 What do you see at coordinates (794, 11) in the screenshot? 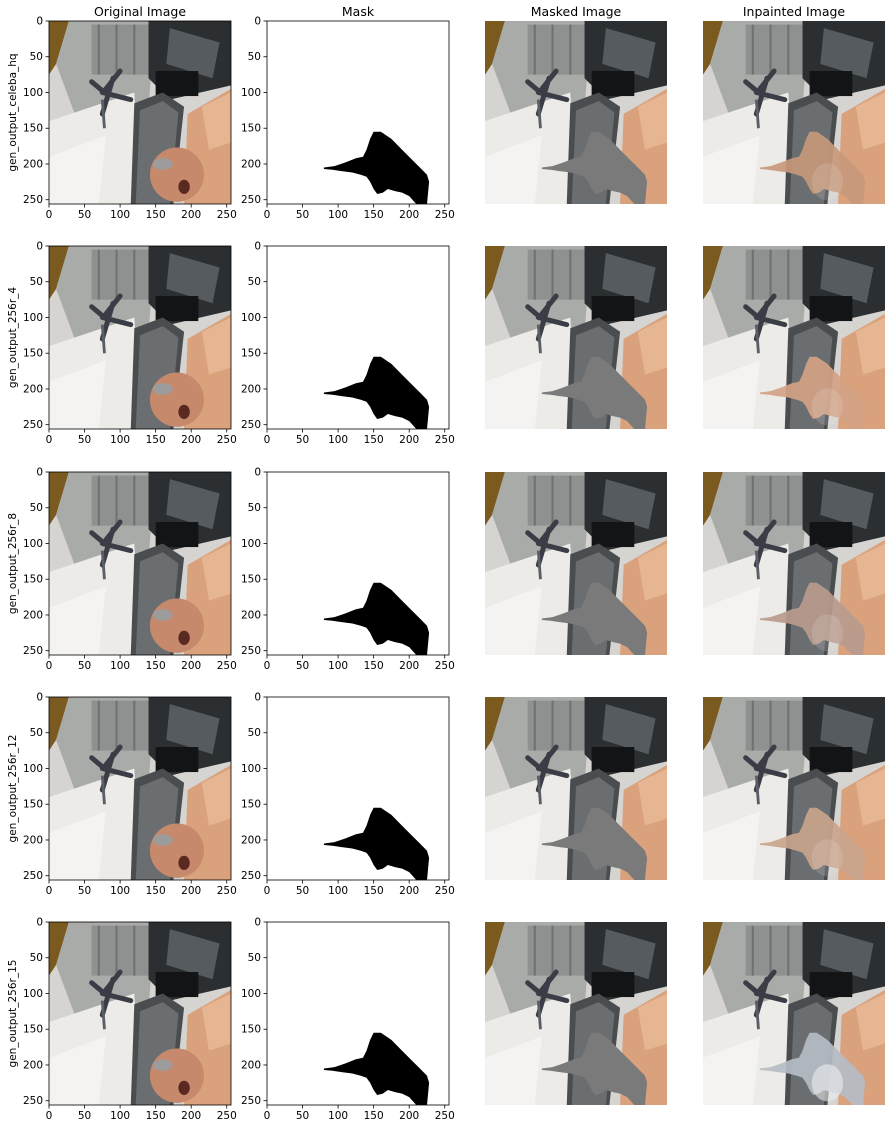
I see `column-title: Inpainted Image` at bounding box center [794, 11].